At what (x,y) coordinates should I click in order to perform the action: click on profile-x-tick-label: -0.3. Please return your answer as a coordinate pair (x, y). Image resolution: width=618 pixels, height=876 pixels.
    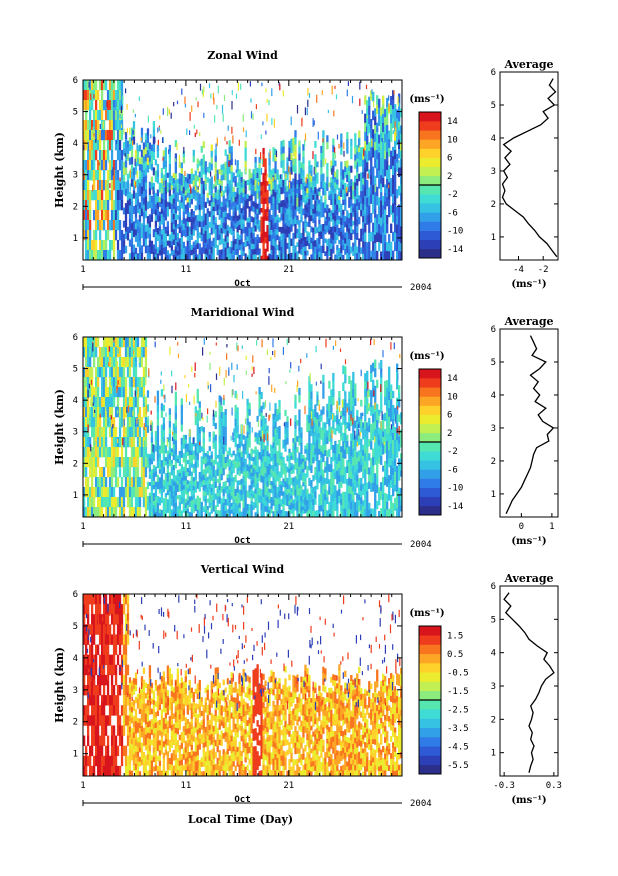
    Looking at the image, I should click on (504, 786).